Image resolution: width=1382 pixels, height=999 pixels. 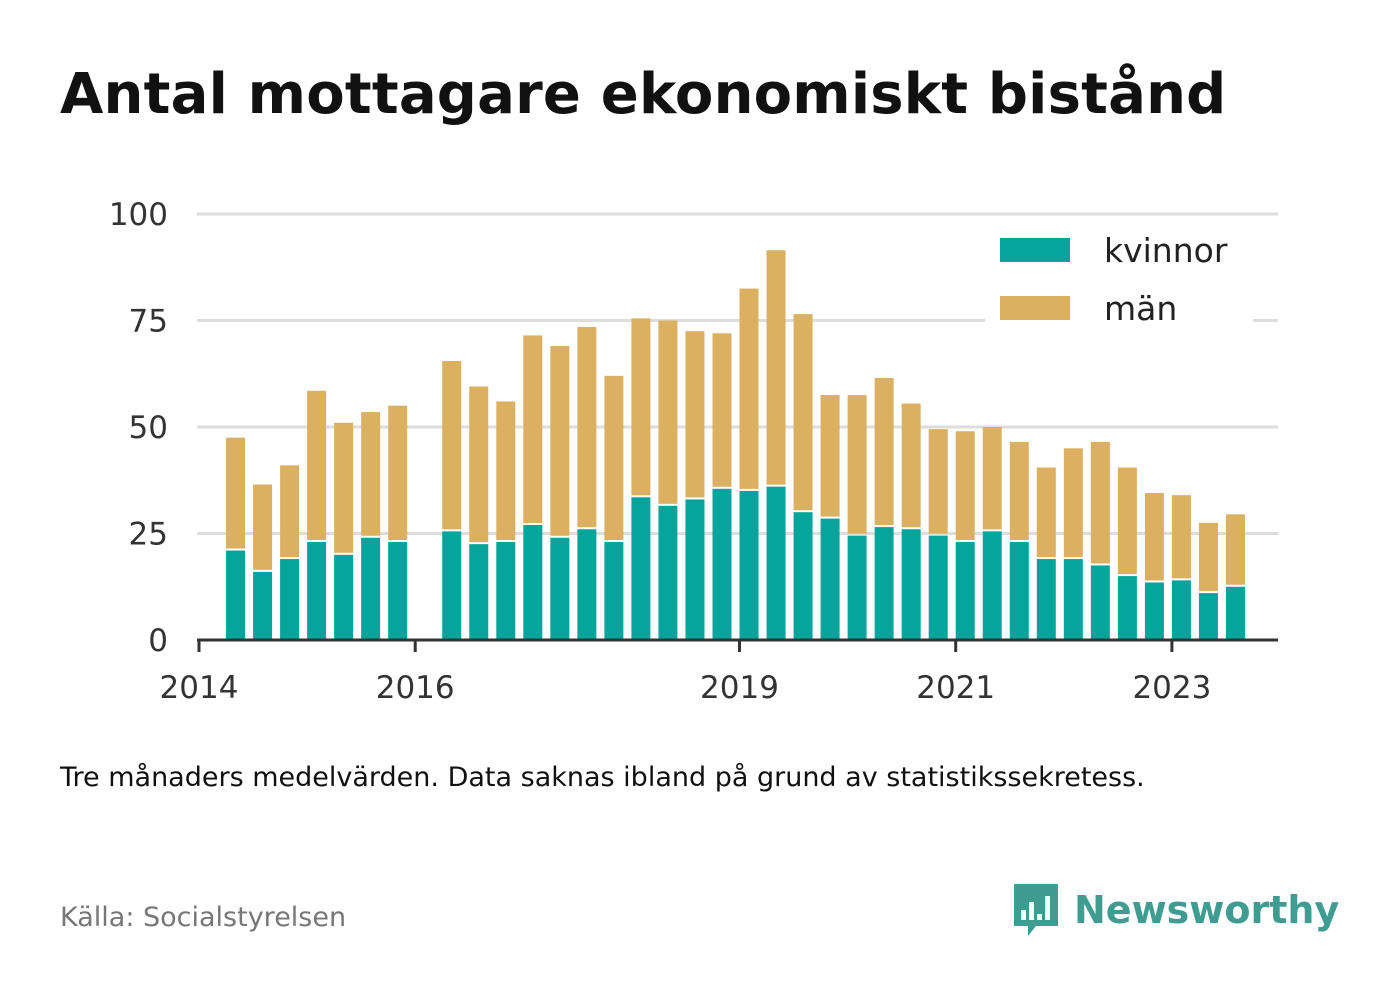 What do you see at coordinates (1036, 910) in the screenshot?
I see `newsworthy-logo-icon` at bounding box center [1036, 910].